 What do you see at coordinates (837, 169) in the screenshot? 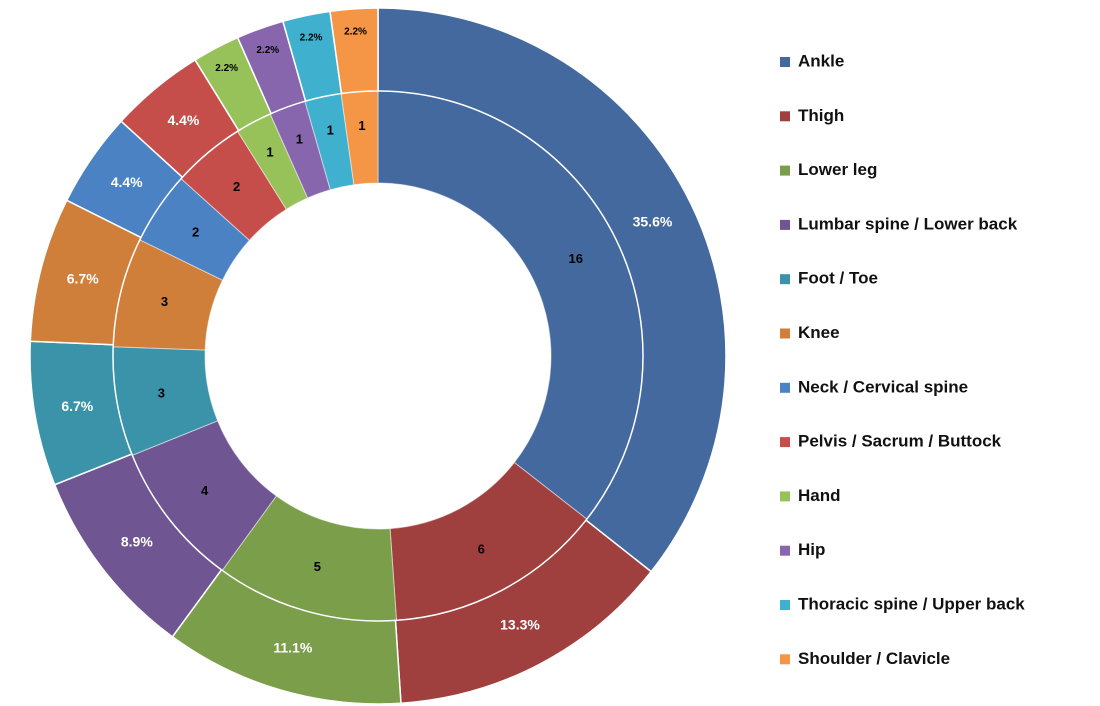
I see `legend-label: Lower leg` at bounding box center [837, 169].